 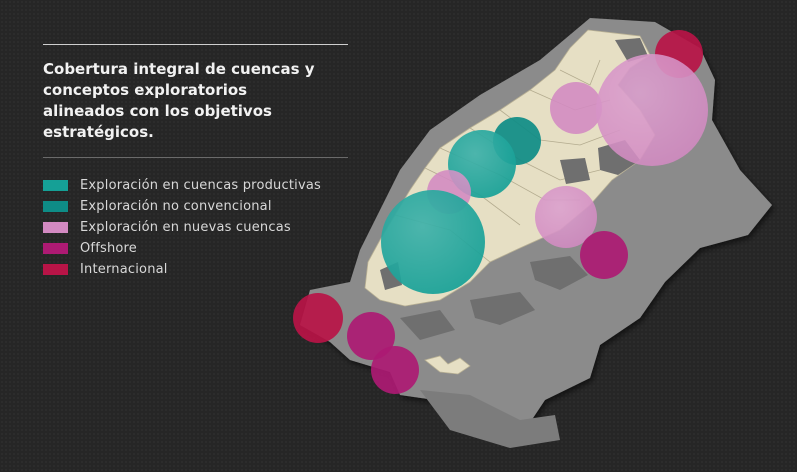 I want to click on top-rule, so click(x=195, y=44).